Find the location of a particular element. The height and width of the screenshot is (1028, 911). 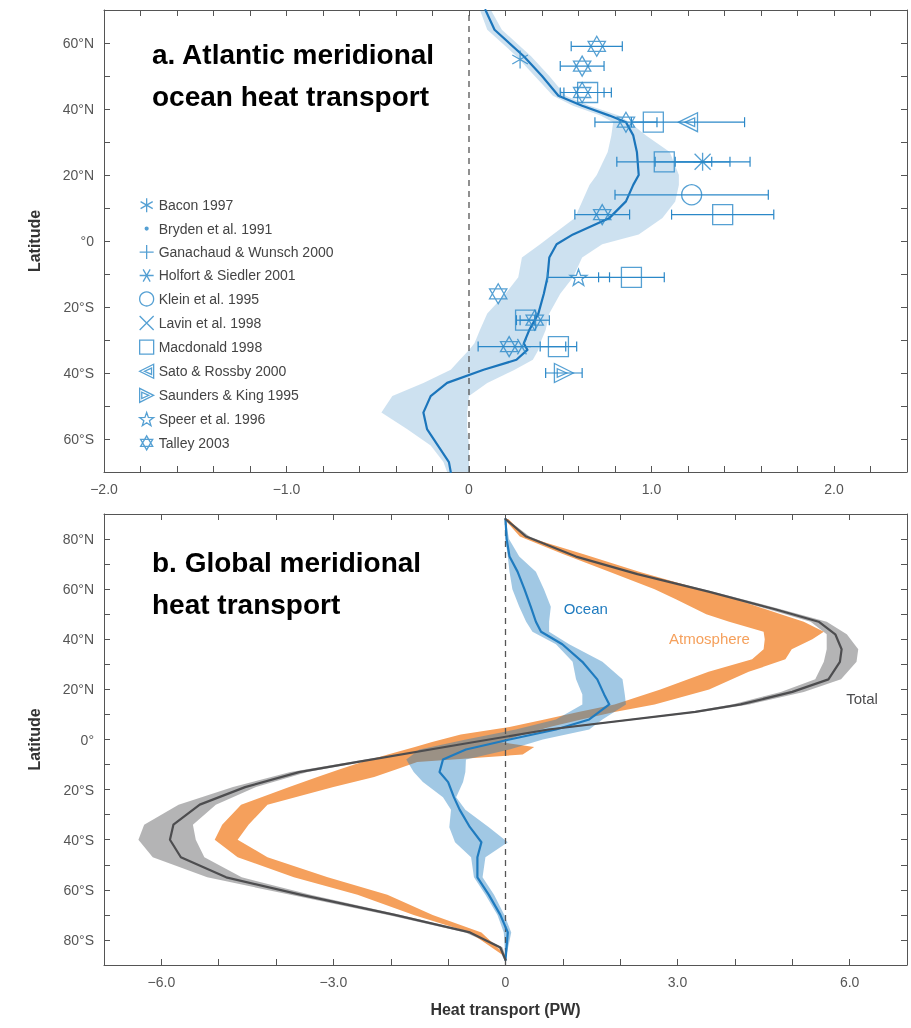

legend-label: Atmosphere is located at coordinates (709, 638).